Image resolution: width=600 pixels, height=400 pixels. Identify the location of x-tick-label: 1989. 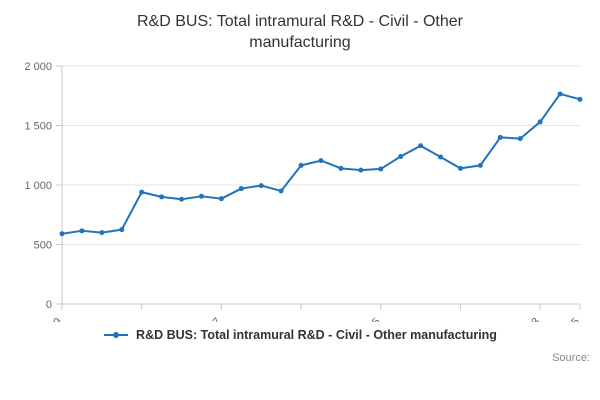
(51, 318).